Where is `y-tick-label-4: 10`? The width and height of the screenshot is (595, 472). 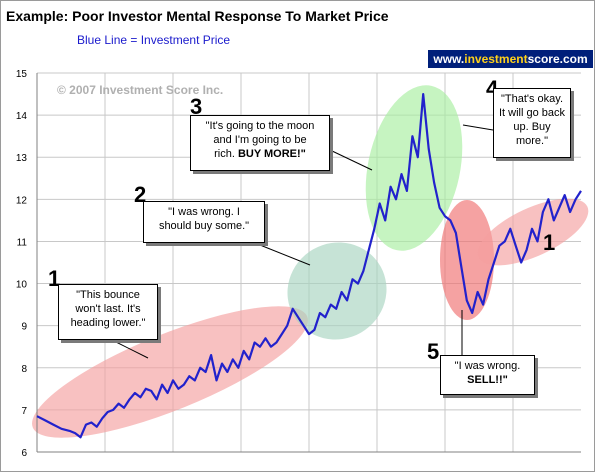
y-tick-label-4: 10 is located at coordinates (22, 285).